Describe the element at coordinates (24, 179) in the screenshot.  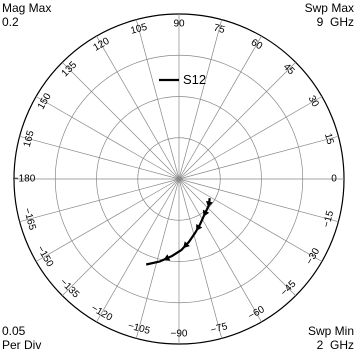
I see `angle-tick-label: −180` at that location.